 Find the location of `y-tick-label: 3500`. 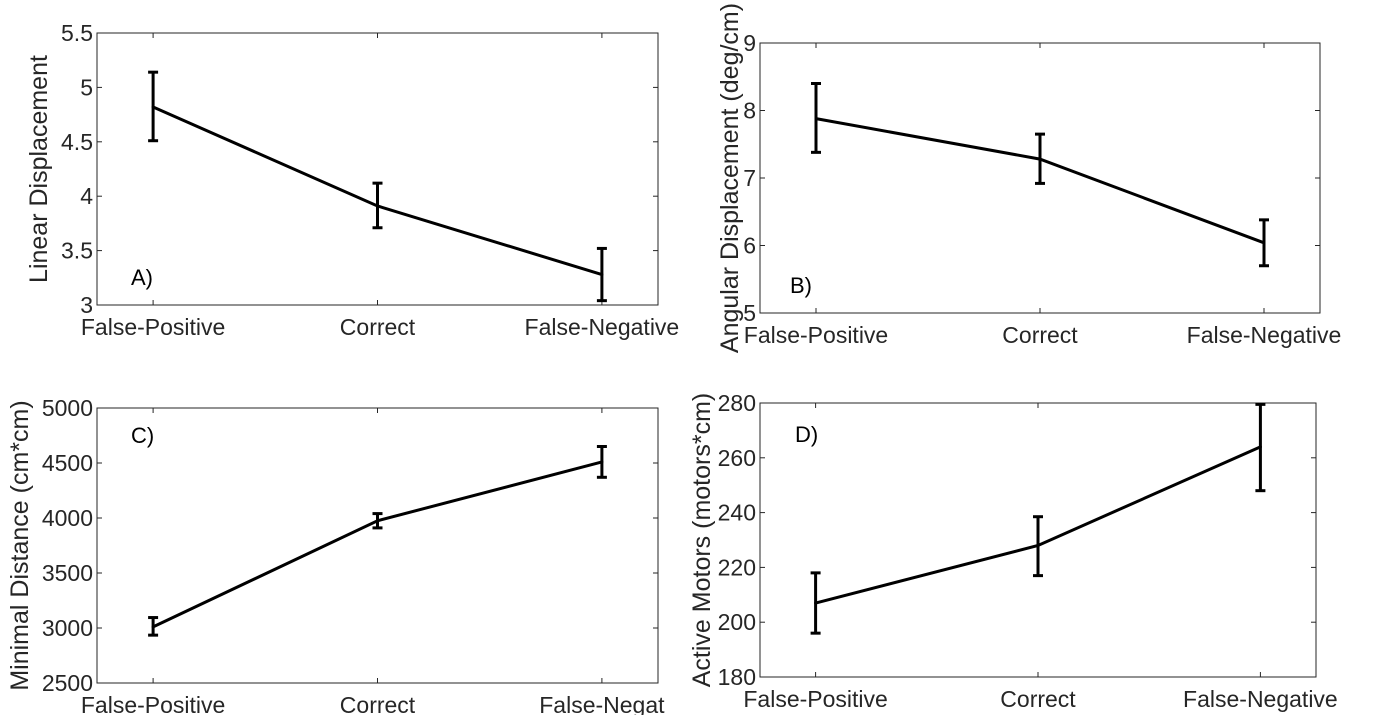

y-tick-label: 3500 is located at coordinates (67, 573).